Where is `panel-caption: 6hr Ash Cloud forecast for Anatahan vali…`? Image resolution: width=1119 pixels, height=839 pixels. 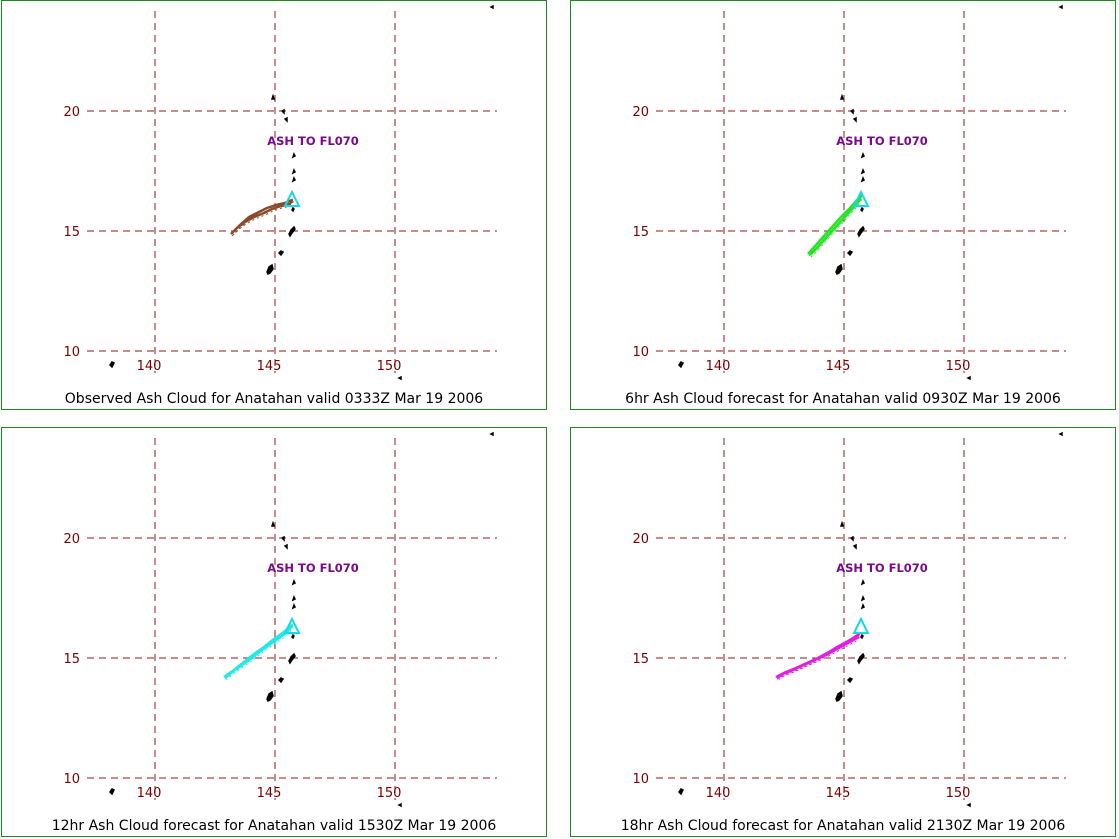
panel-caption: 6hr Ash Cloud forecast for Anatahan vali… is located at coordinates (843, 399).